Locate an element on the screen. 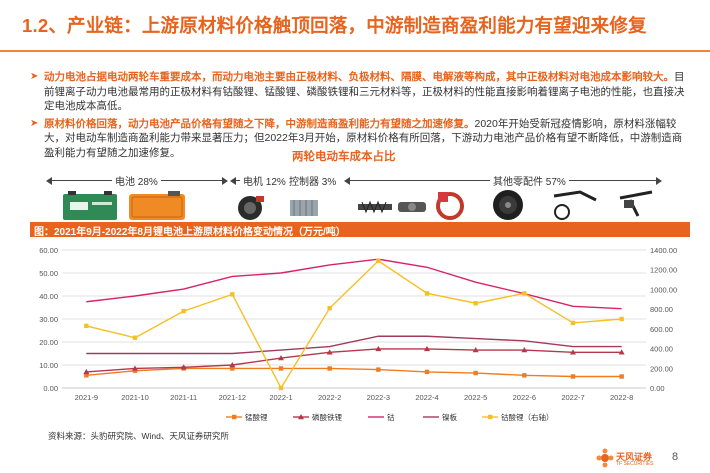  x-tick-label: 2022-4 is located at coordinates (426, 397).